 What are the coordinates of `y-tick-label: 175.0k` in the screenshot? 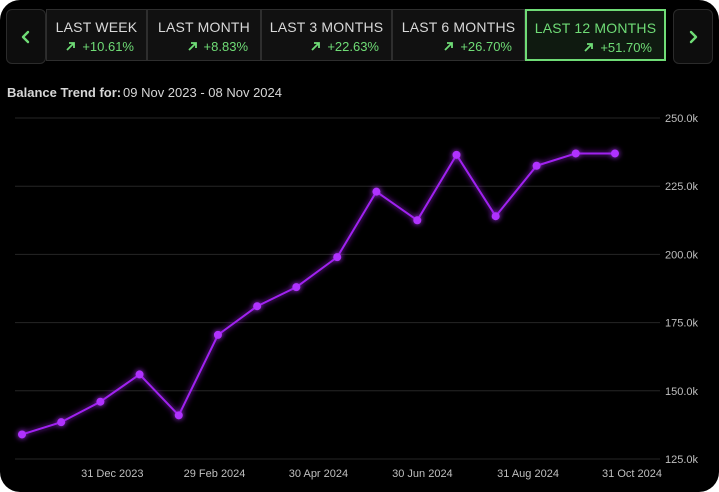 It's located at (682, 324).